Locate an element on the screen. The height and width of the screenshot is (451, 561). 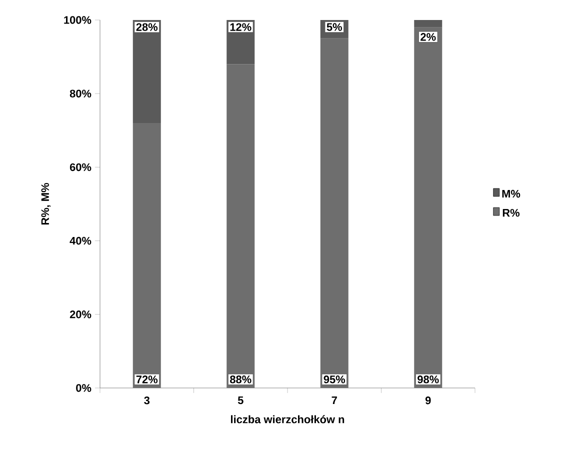
y-tick-label: 40% is located at coordinates (81, 240).